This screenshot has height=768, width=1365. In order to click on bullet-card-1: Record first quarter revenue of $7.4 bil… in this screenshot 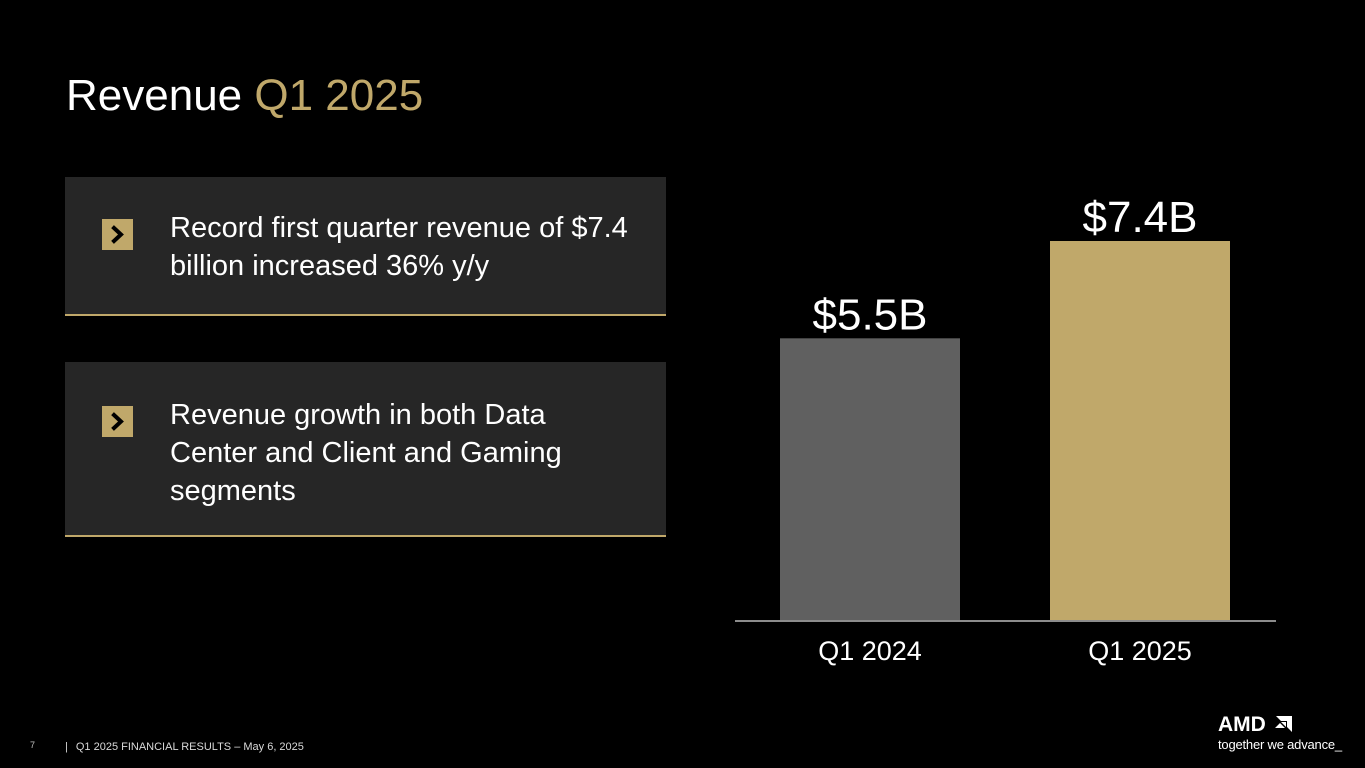, I will do `click(365, 246)`.